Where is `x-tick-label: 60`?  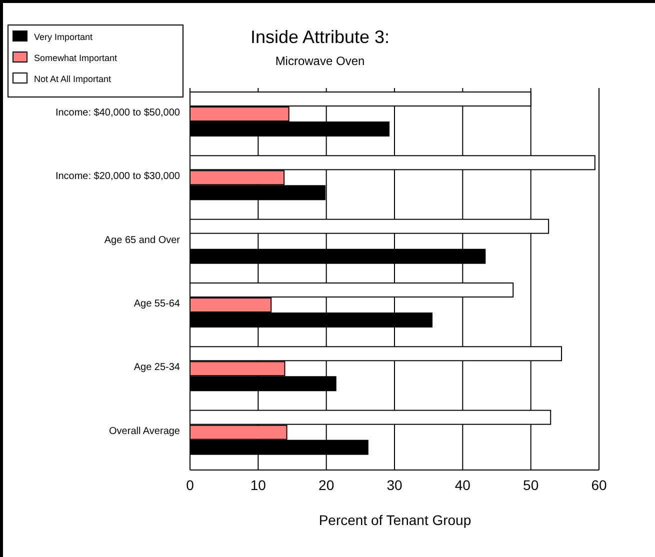
x-tick-label: 60 is located at coordinates (599, 485).